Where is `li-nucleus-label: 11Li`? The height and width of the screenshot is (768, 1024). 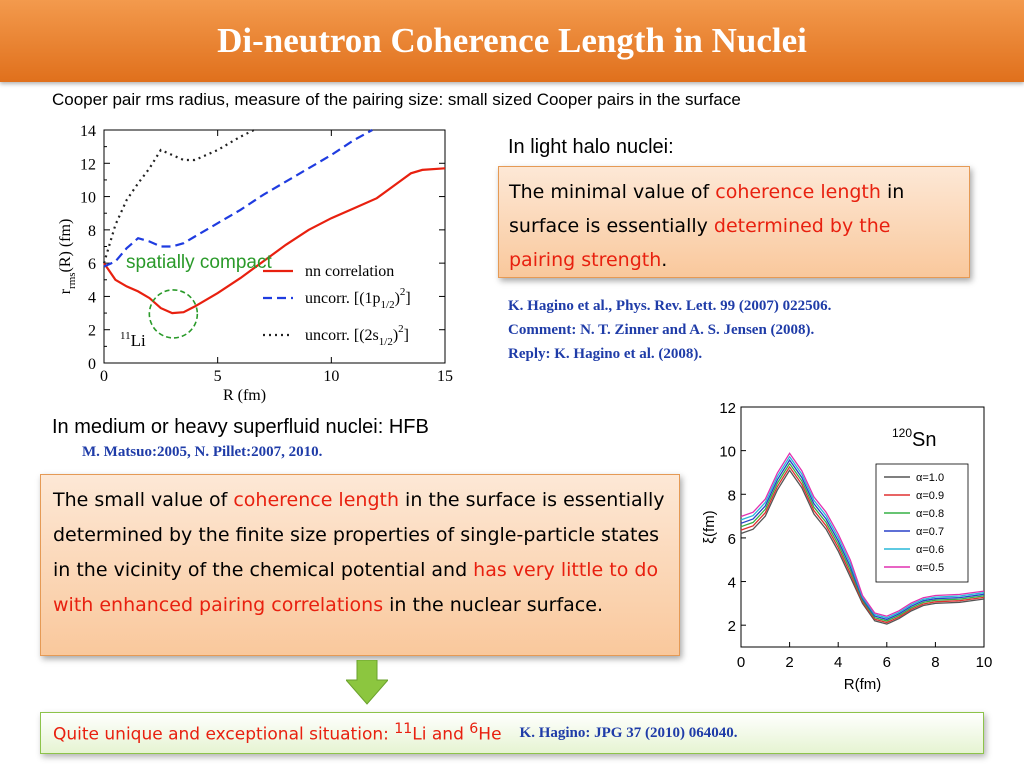 li-nucleus-label: 11Li is located at coordinates (133, 340).